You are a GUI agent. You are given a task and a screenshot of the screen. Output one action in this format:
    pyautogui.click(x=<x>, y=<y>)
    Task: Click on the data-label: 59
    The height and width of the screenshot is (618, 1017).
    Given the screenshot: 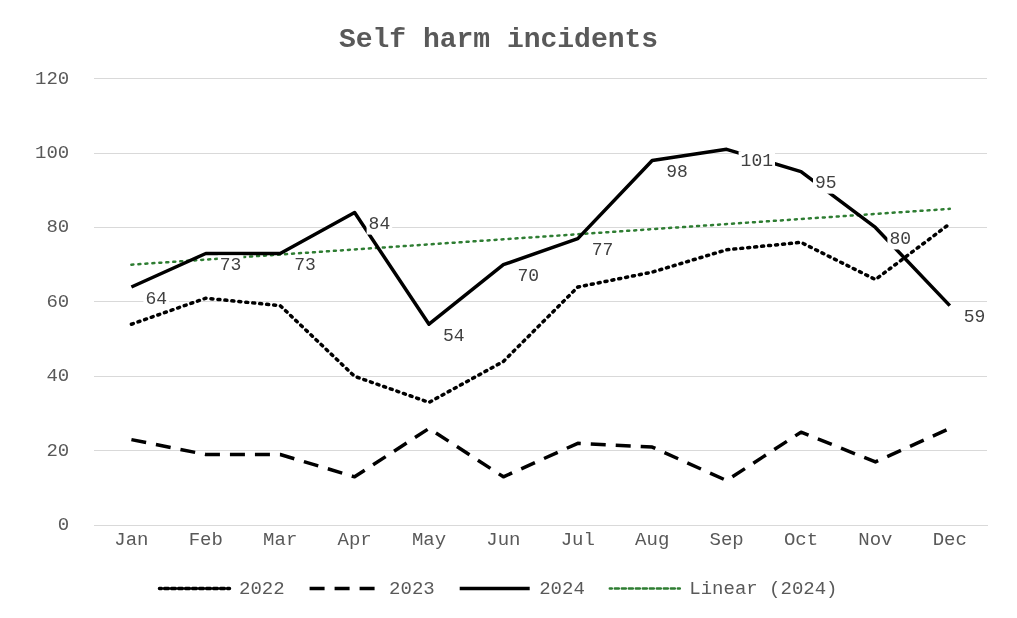 What is the action you would take?
    pyautogui.click(x=974, y=317)
    